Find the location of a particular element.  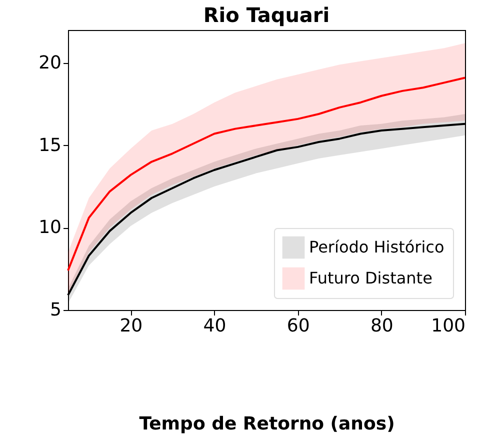

x-tick-label: 40 is located at coordinates (214, 326).